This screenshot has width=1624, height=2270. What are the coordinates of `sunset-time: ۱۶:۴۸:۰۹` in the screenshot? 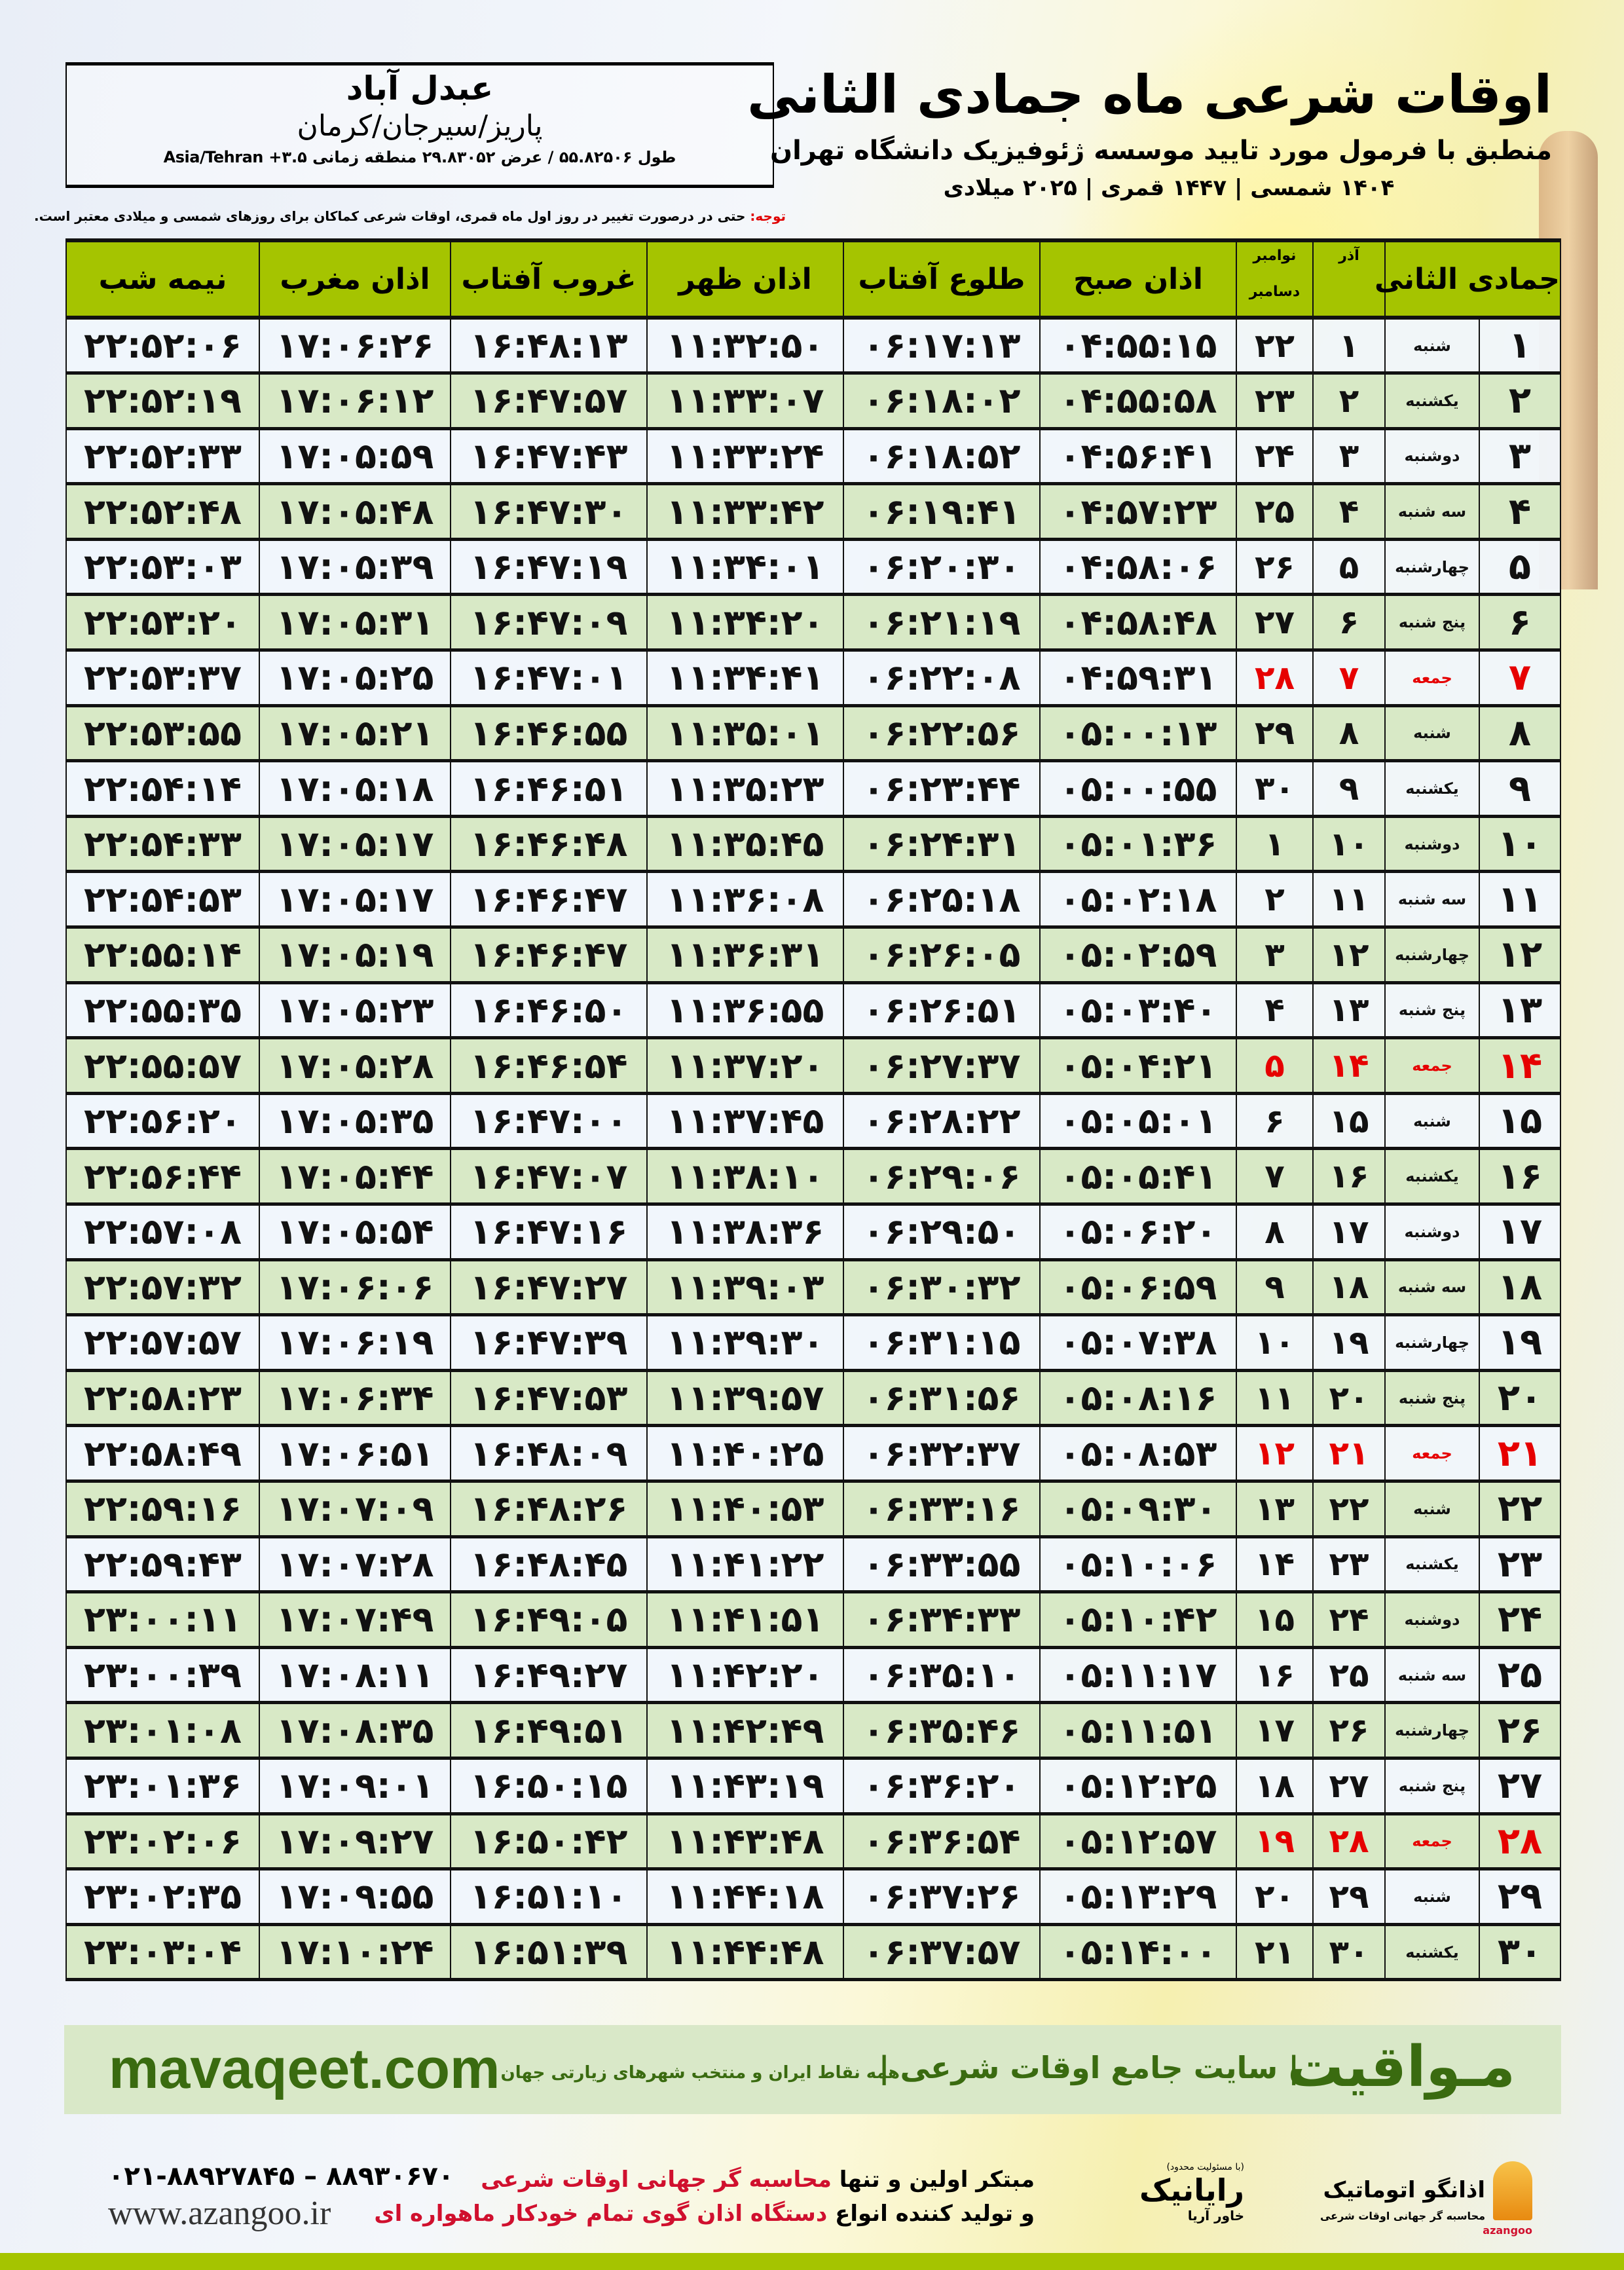 It's located at (549, 1453).